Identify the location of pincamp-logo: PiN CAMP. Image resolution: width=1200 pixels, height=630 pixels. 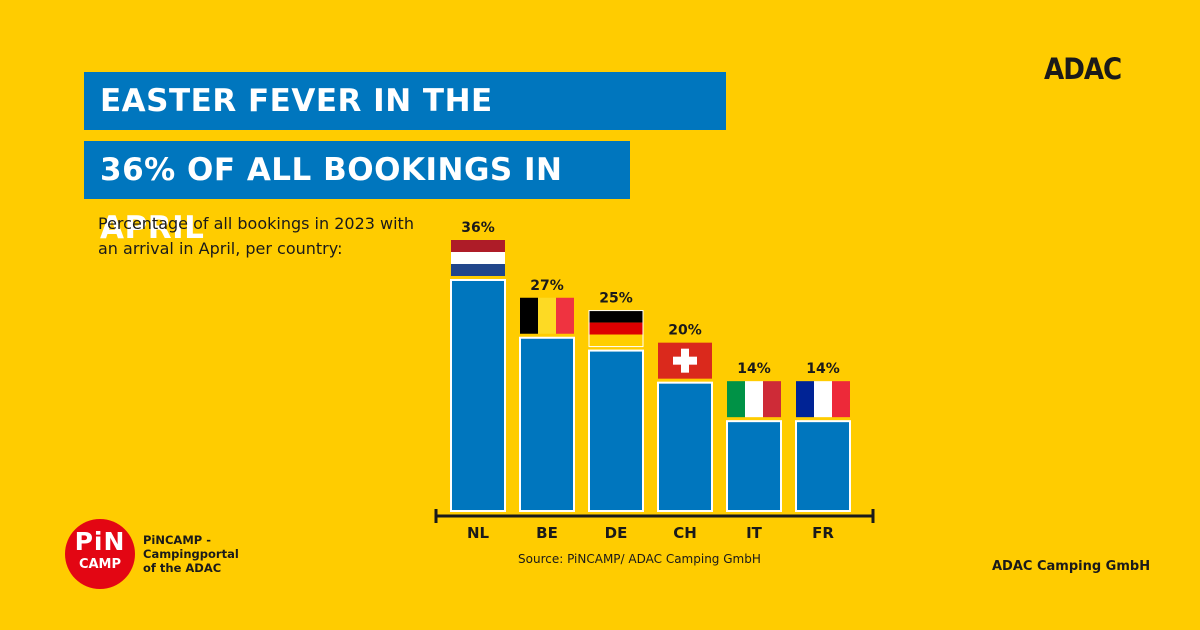
(100, 554).